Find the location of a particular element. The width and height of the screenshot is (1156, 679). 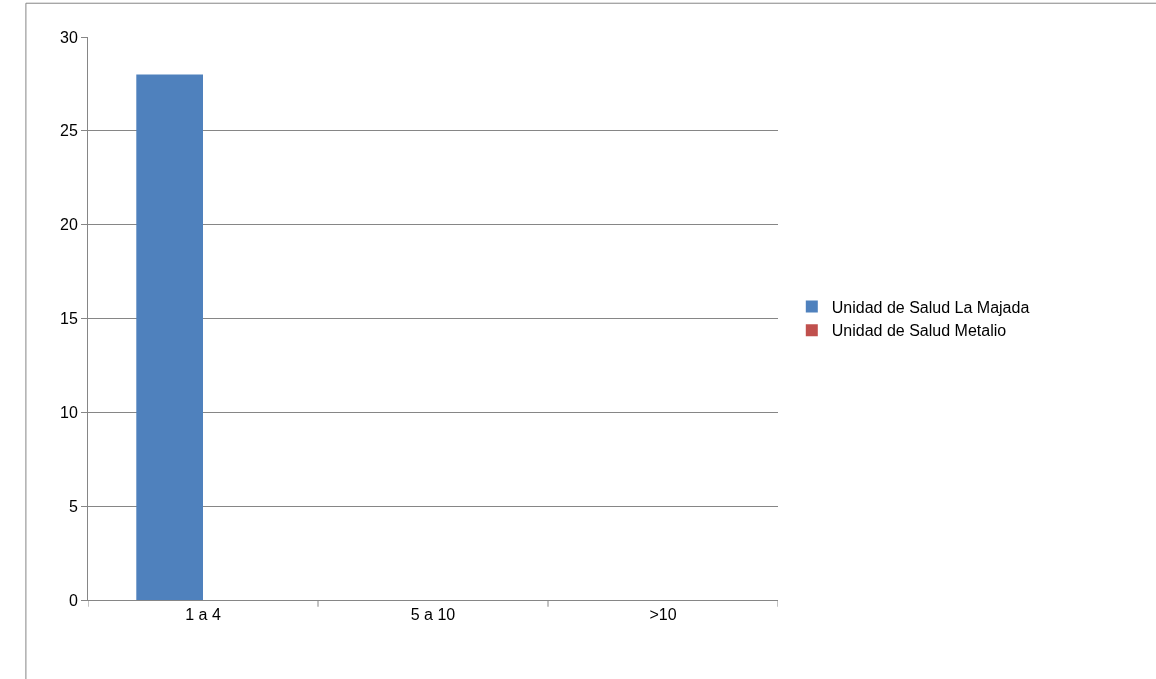

x-tick-label: 5 a 10 is located at coordinates (433, 615).